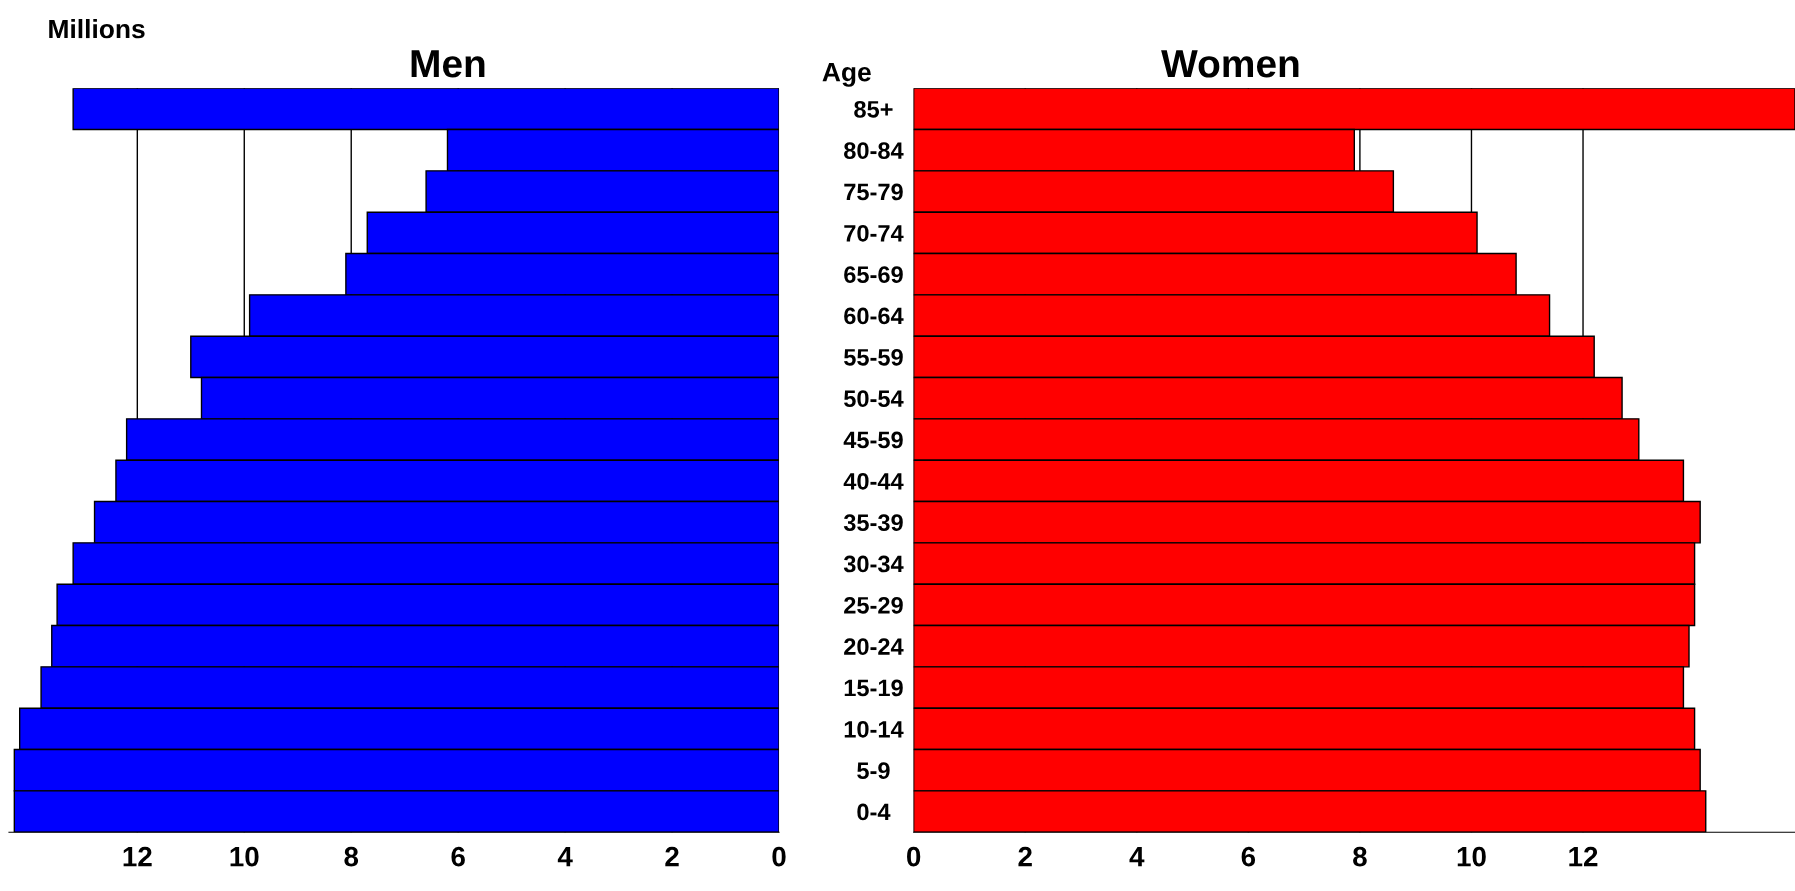 This screenshot has height=891, width=1795. What do you see at coordinates (873, 564) in the screenshot?
I see `y-tick-label: 30-34` at bounding box center [873, 564].